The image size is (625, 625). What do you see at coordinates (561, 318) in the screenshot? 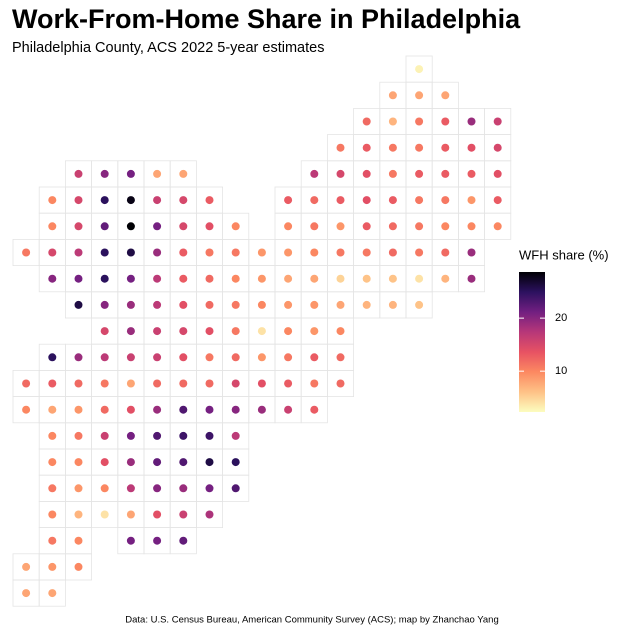
I see `color-tick-label: 20` at bounding box center [561, 318].